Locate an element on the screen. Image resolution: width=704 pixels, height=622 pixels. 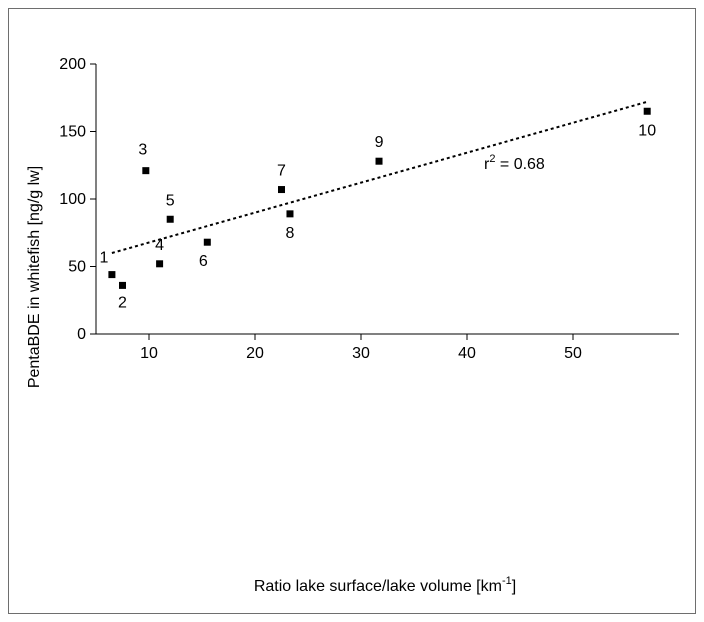
x-axis: 10 20 30 40 50 is located at coordinates (387, 347).